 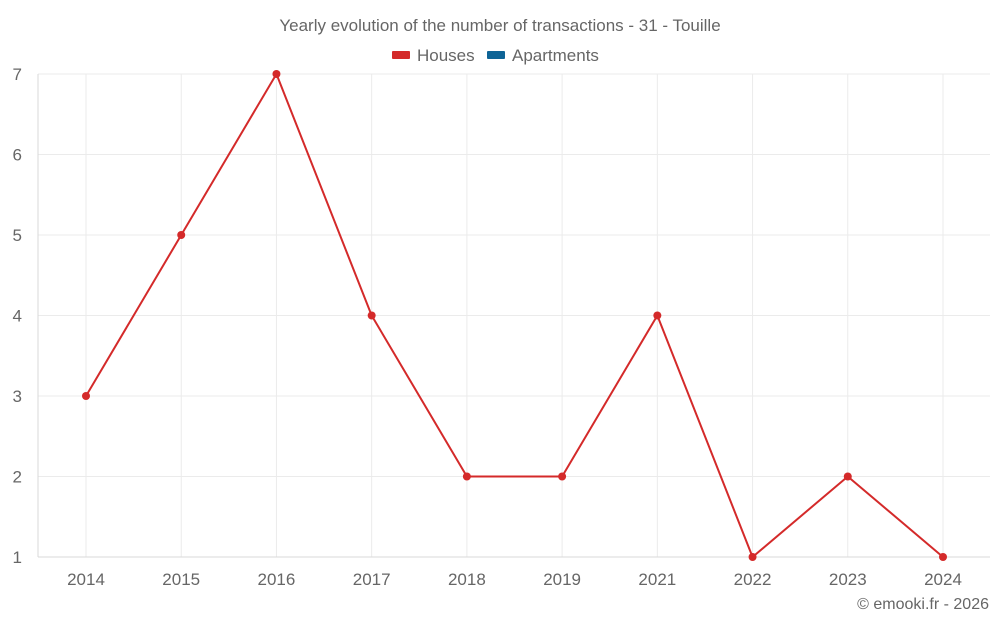 I want to click on x-axis: 2014 2015 2016 2017 2018 2019 2021 2022 2023 2024, so click(x=514, y=579).